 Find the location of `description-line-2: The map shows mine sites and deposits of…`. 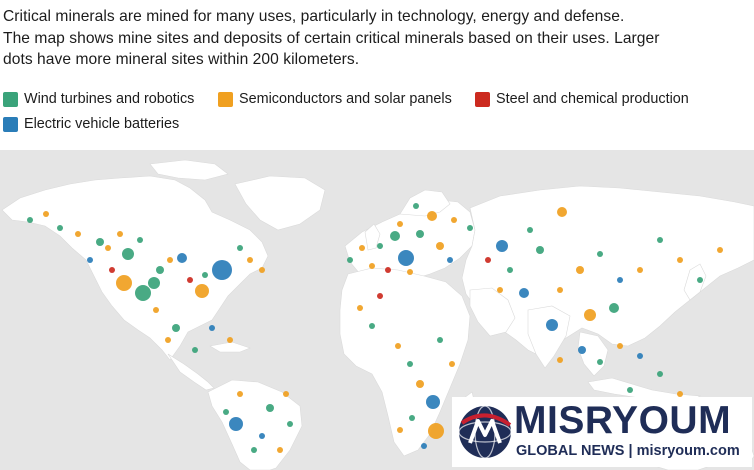

description-line-2: The map shows mine sites and deposits of… is located at coordinates (331, 38).